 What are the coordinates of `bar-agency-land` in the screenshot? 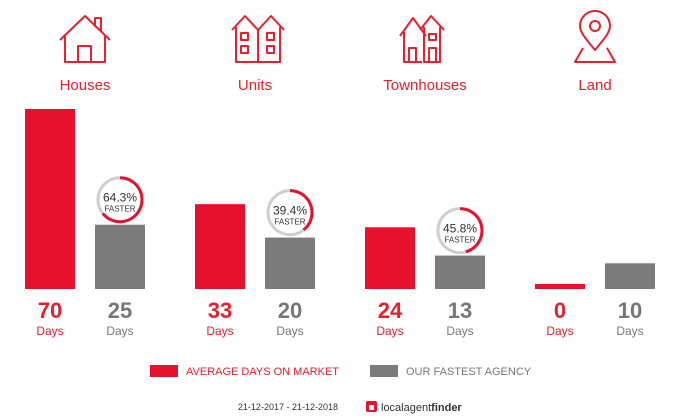 It's located at (630, 276).